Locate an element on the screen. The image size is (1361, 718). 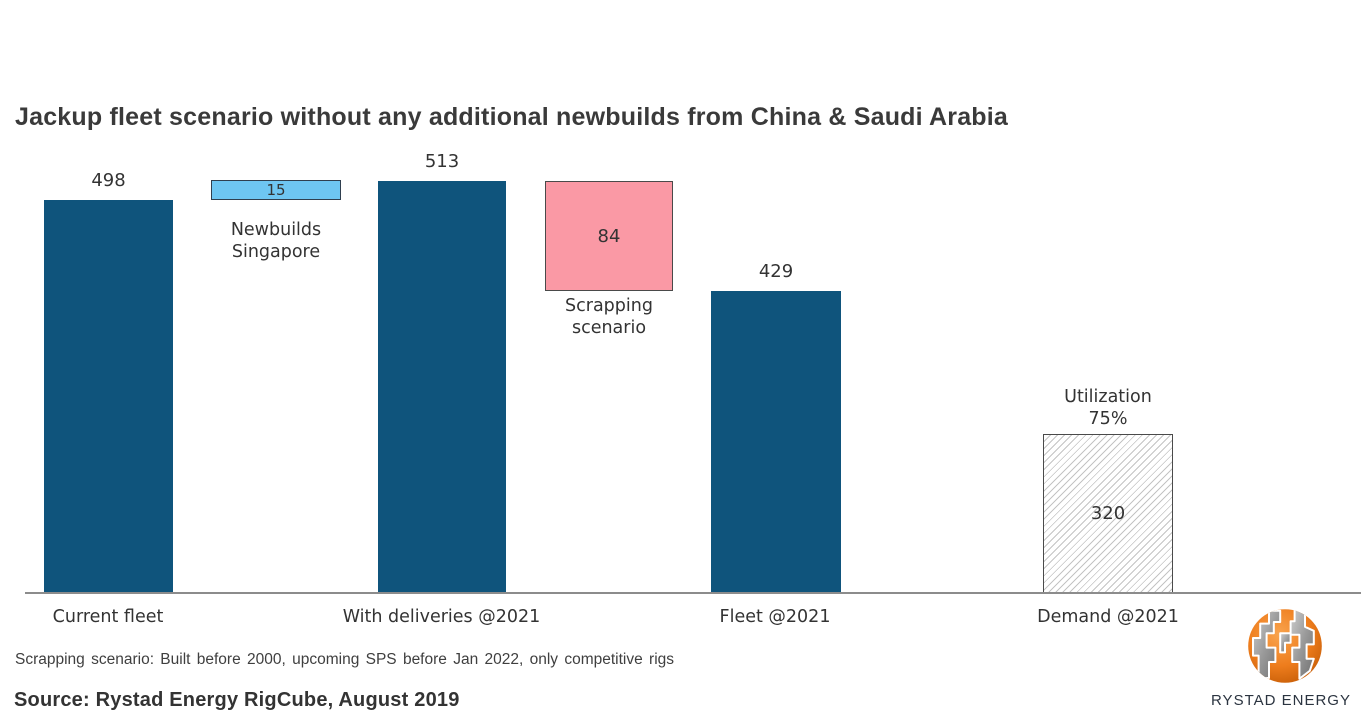
value-label-demand: 320 is located at coordinates (1108, 513).